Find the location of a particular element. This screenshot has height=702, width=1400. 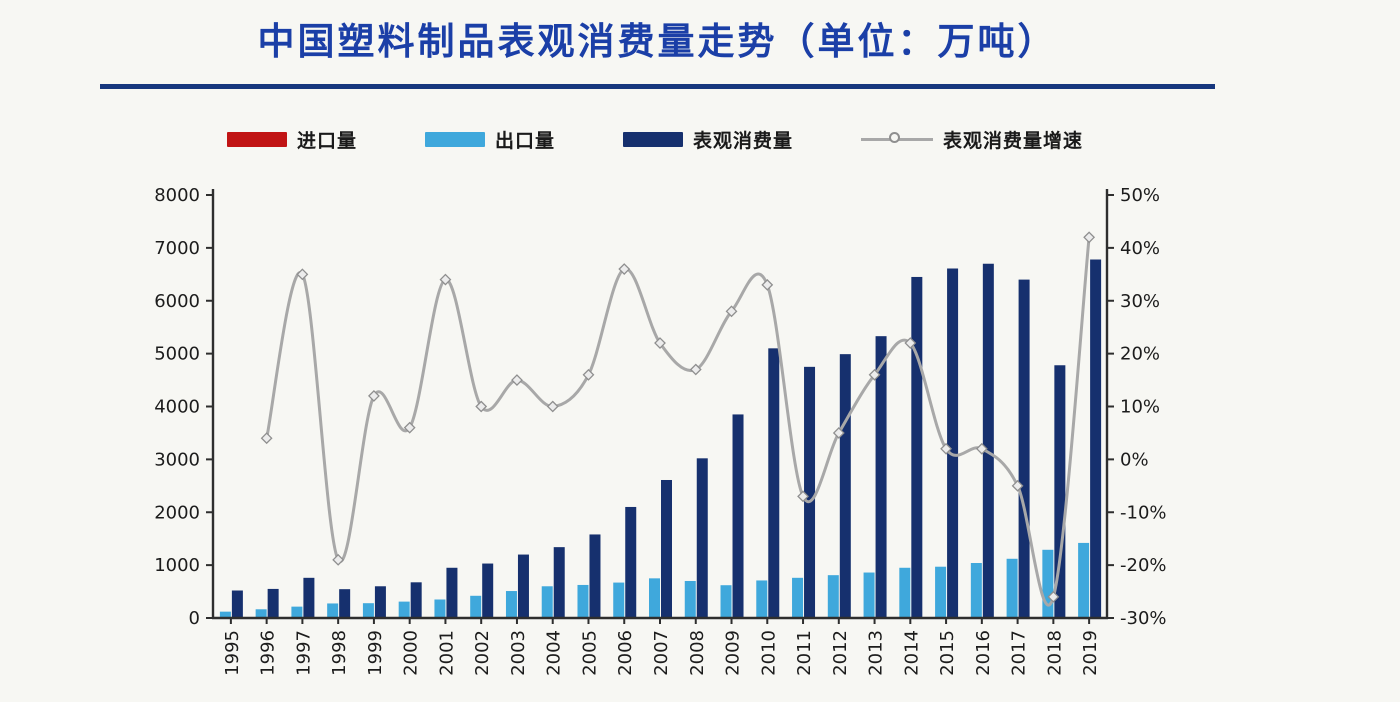

right-axis-label: -20% is located at coordinates (1143, 565).